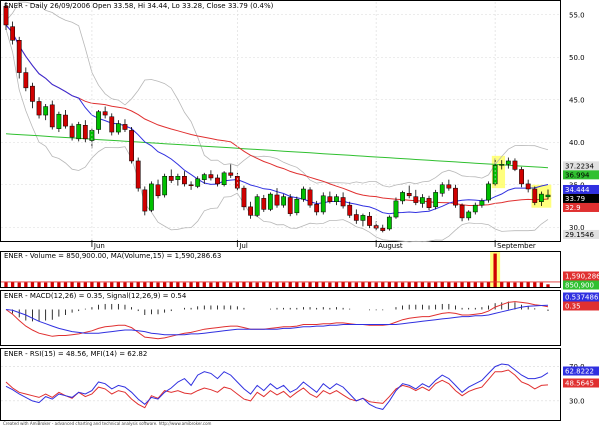 The width and height of the screenshot is (600, 427). What do you see at coordinates (75, 354) in the screenshot?
I see `rsi-pane-title: ENER - RSI(15) = 48.56, MFI(14) = 62.82` at bounding box center [75, 354].